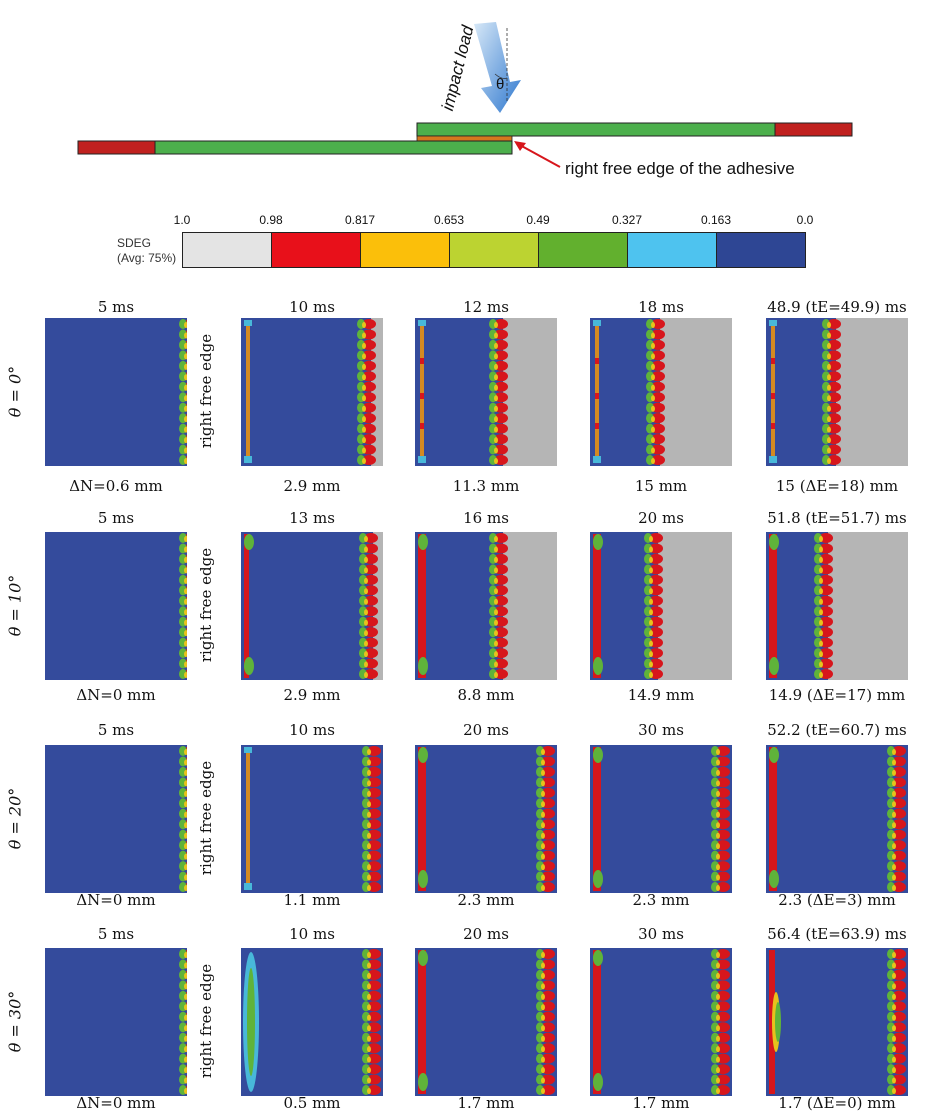 The image size is (926, 1117). Describe the element at coordinates (486, 307) in the screenshot. I see `time-label: 12 ms` at that location.